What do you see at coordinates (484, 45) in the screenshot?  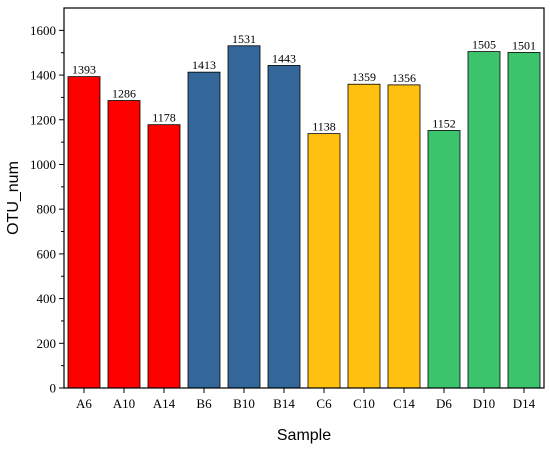 I see `data-label-d10: 1505` at bounding box center [484, 45].